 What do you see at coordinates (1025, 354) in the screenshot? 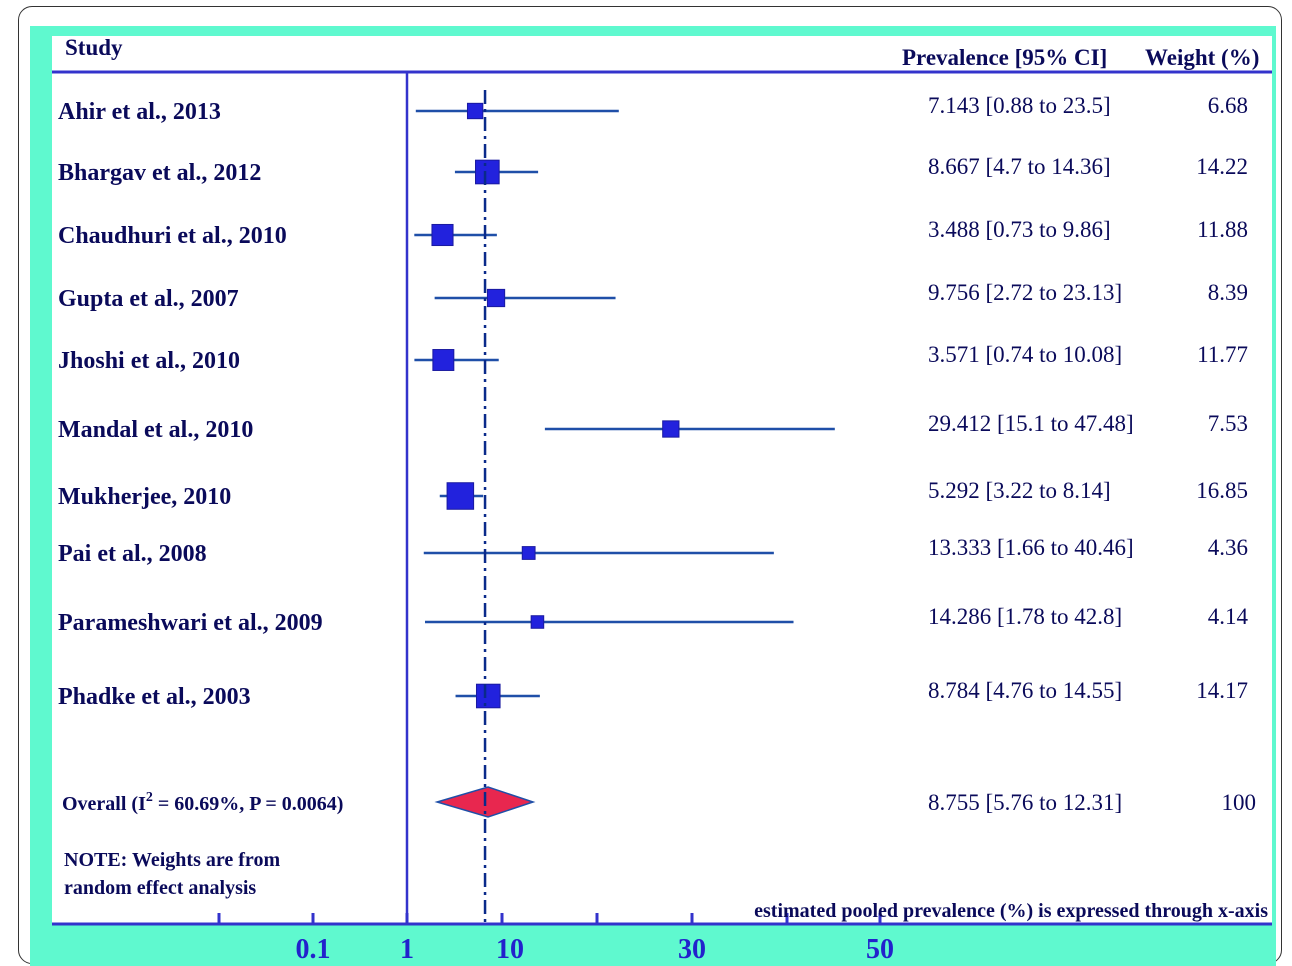
I see `ci-text: 3.571 [0.74 to 10.08]` at bounding box center [1025, 354].